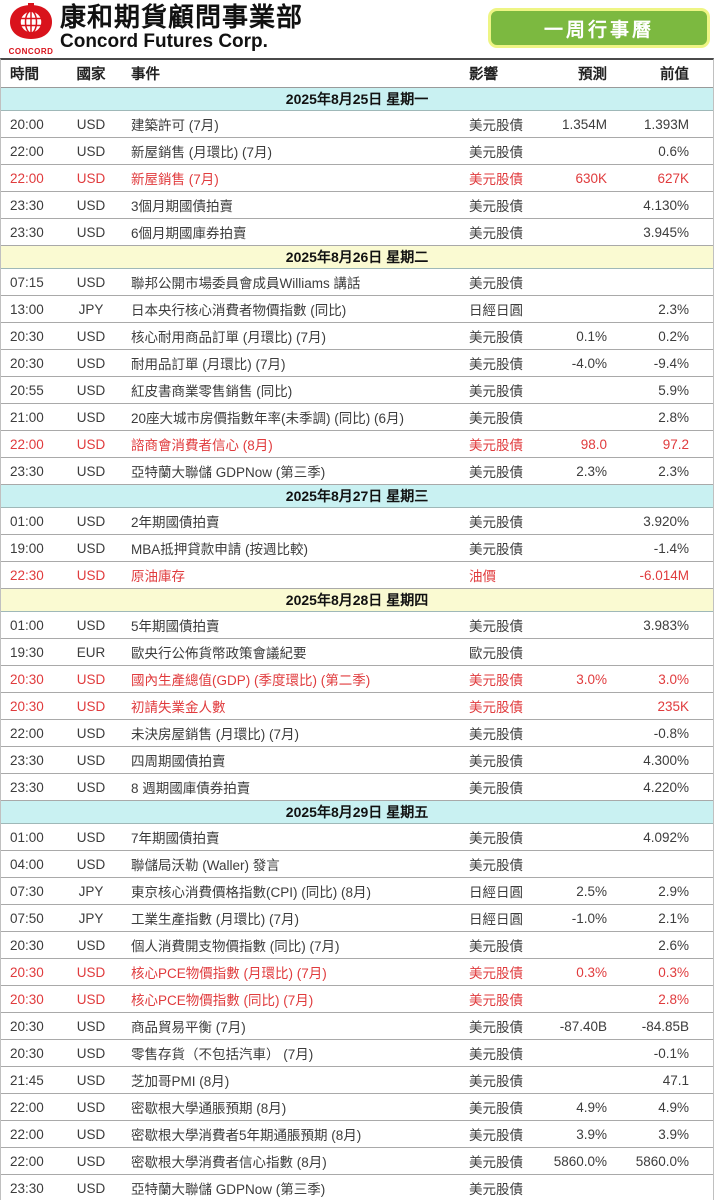 This screenshot has height=1200, width=714. Describe the element at coordinates (219, 653) in the screenshot. I see `event-event: 歐央行公佈貨幣政策會議紀要` at that location.